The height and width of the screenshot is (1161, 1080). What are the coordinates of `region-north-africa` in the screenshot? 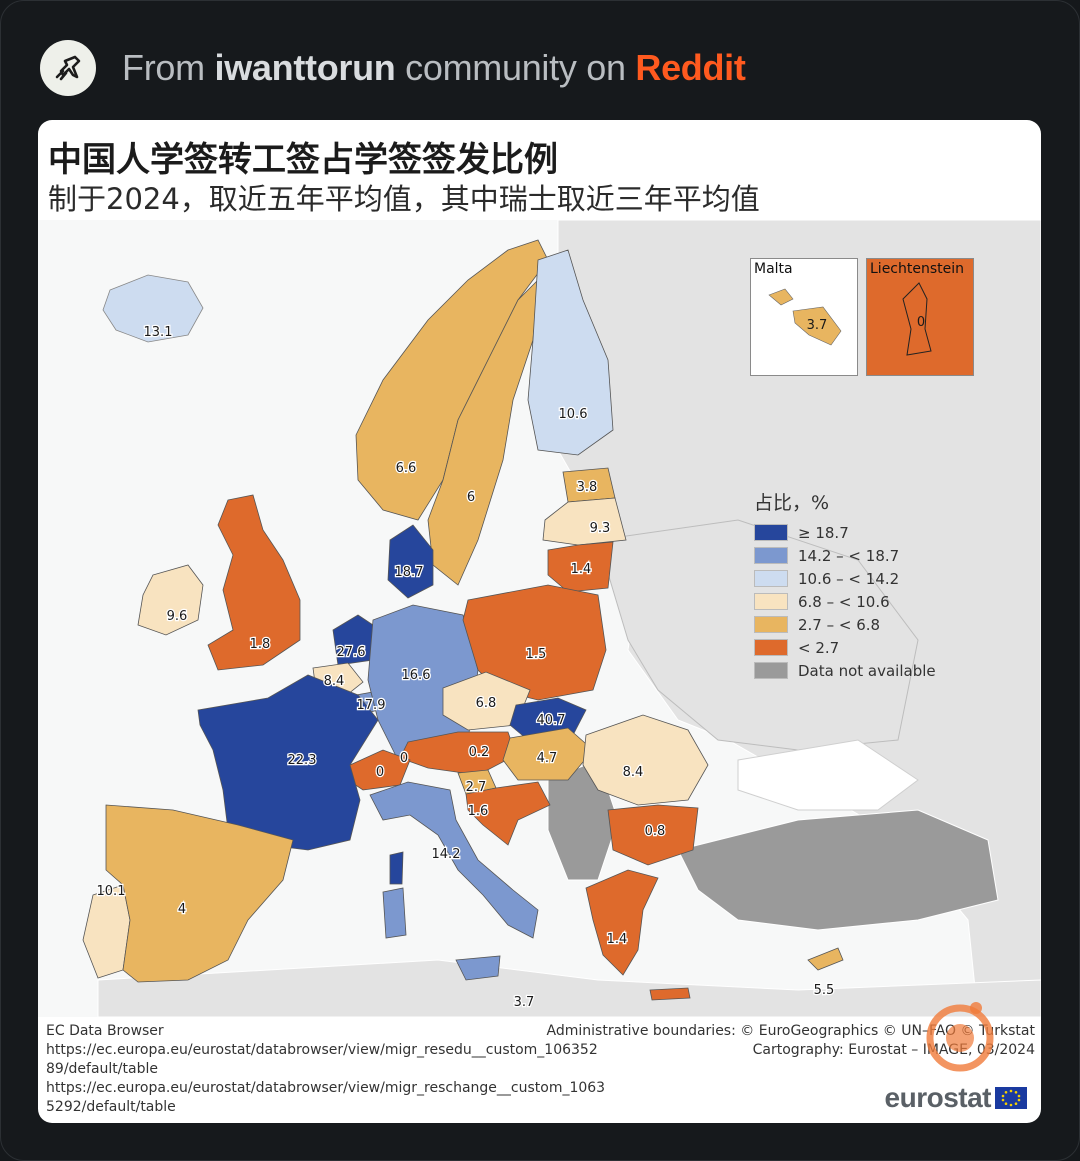 It's located at (569, 988).